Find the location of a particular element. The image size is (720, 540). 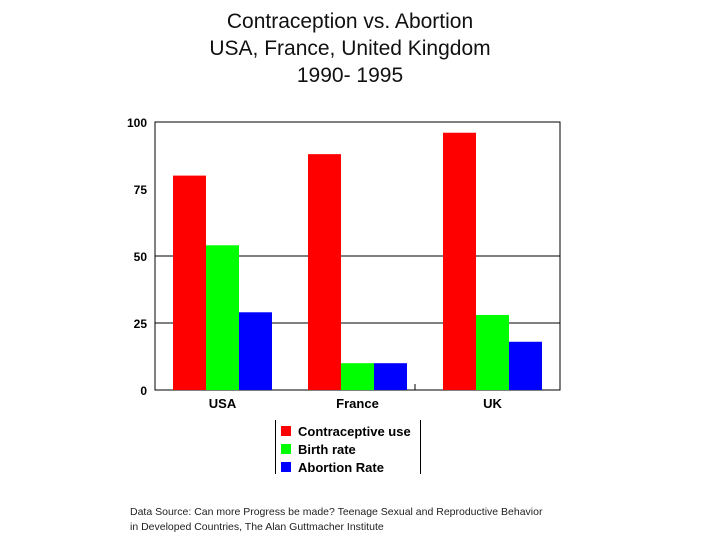

bar-uk-contraceptive-use is located at coordinates (459, 261).